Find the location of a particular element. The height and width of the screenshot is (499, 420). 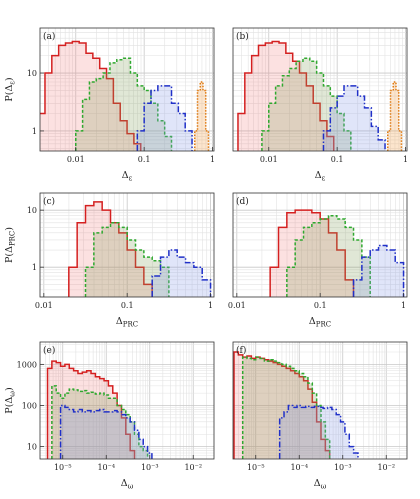

y-tick-label: 100 is located at coordinates (29, 405).